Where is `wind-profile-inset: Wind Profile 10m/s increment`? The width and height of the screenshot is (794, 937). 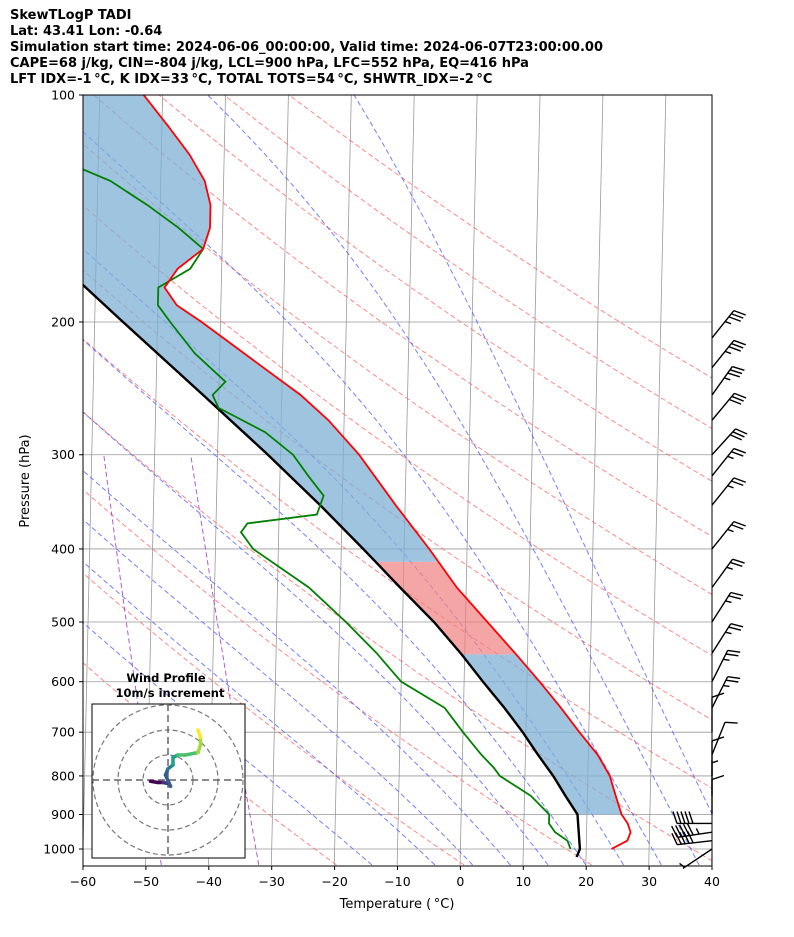 wind-profile-inset: Wind Profile 10m/s increment is located at coordinates (168, 765).